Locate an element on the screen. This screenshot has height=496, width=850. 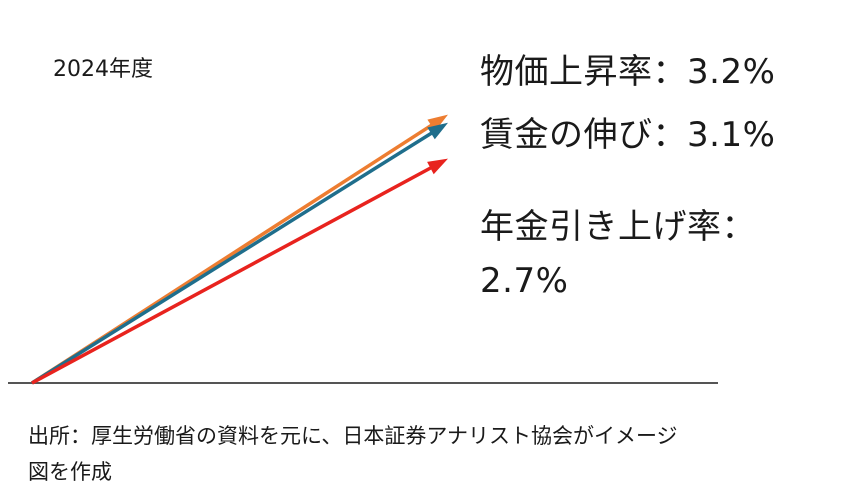
wage-arrow-head is located at coordinates (437, 131).